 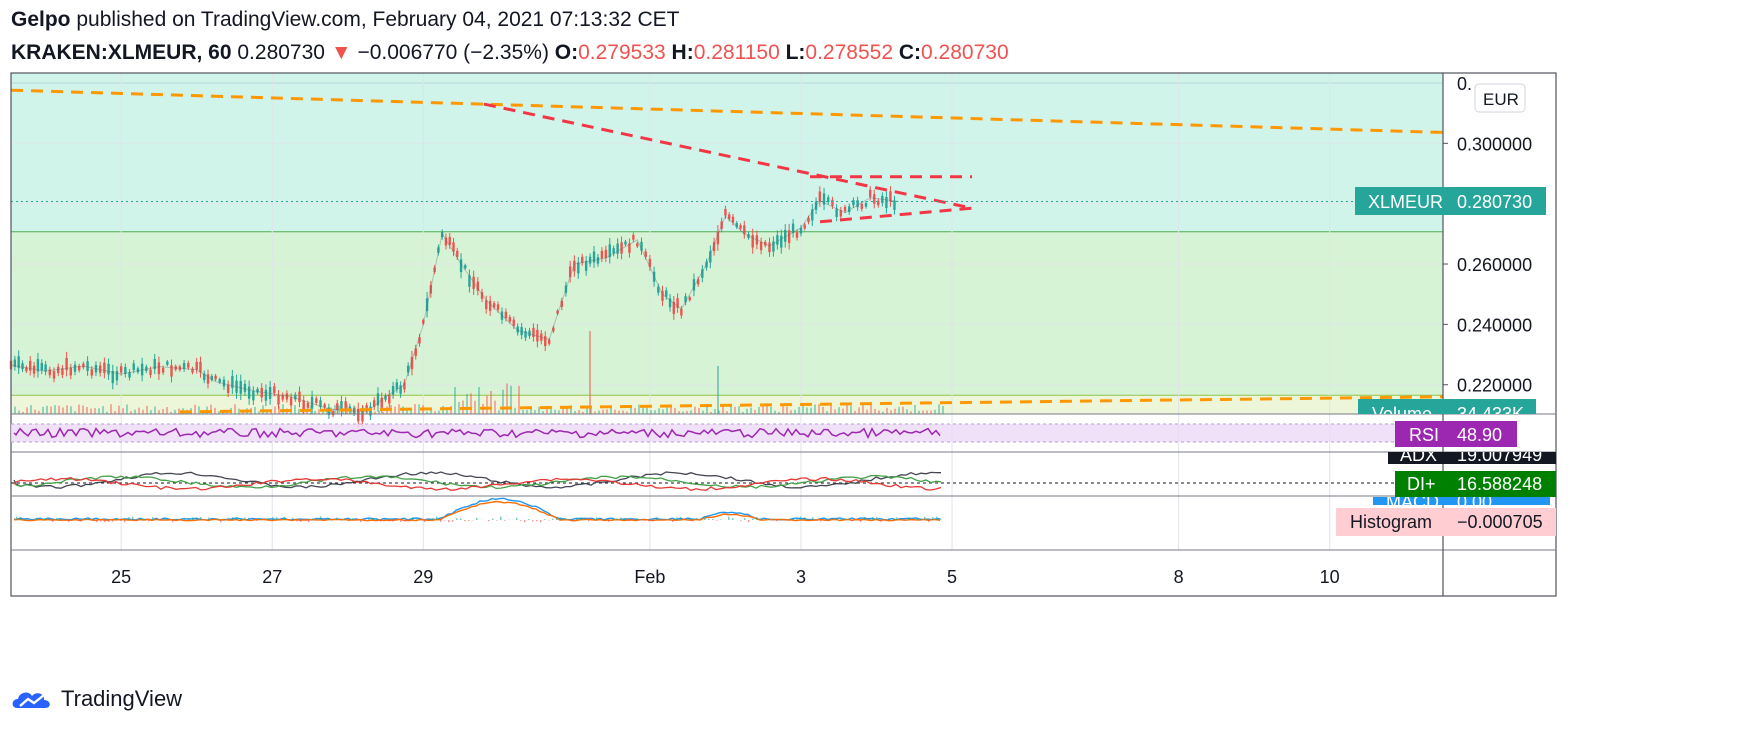 I want to click on rsi-value: 48.90, so click(x=1479, y=435).